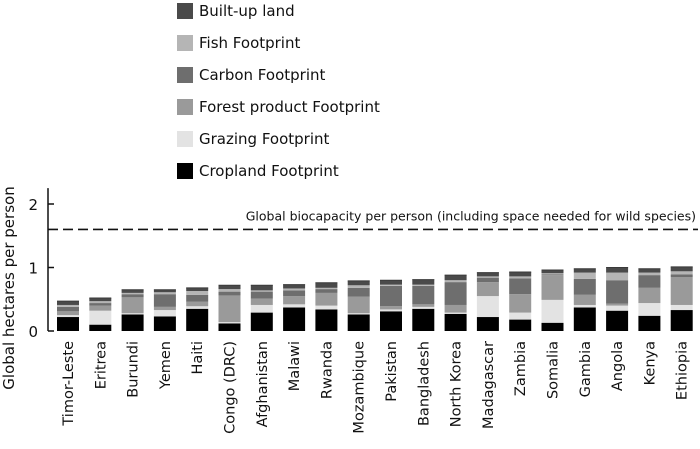 This screenshot has width=700, height=449. I want to click on legend-label: Built-up land, so click(247, 11).